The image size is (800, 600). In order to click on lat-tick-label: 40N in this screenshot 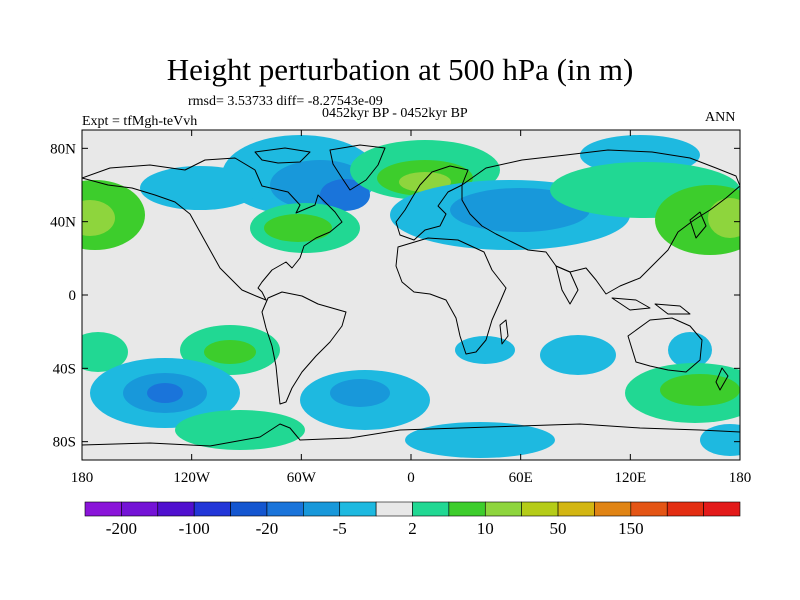, I will do `click(63, 223)`.